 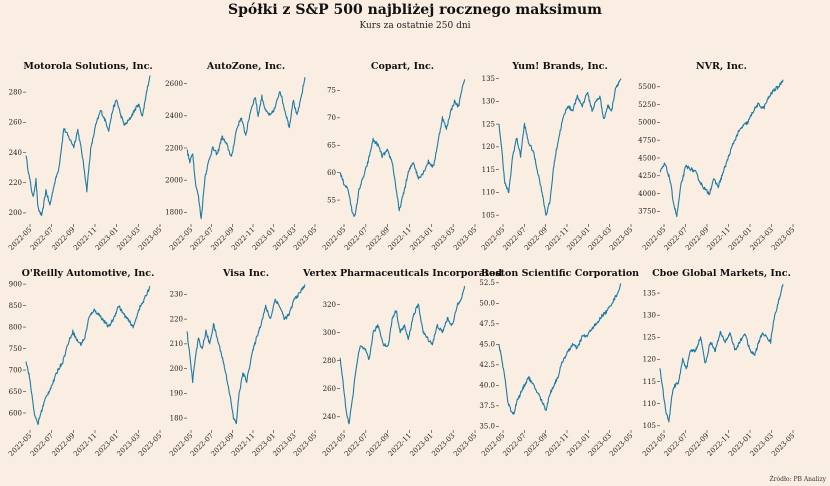 What do you see at coordinates (402, 66) in the screenshot?
I see `panel-title: Copart, Inc.` at bounding box center [402, 66].